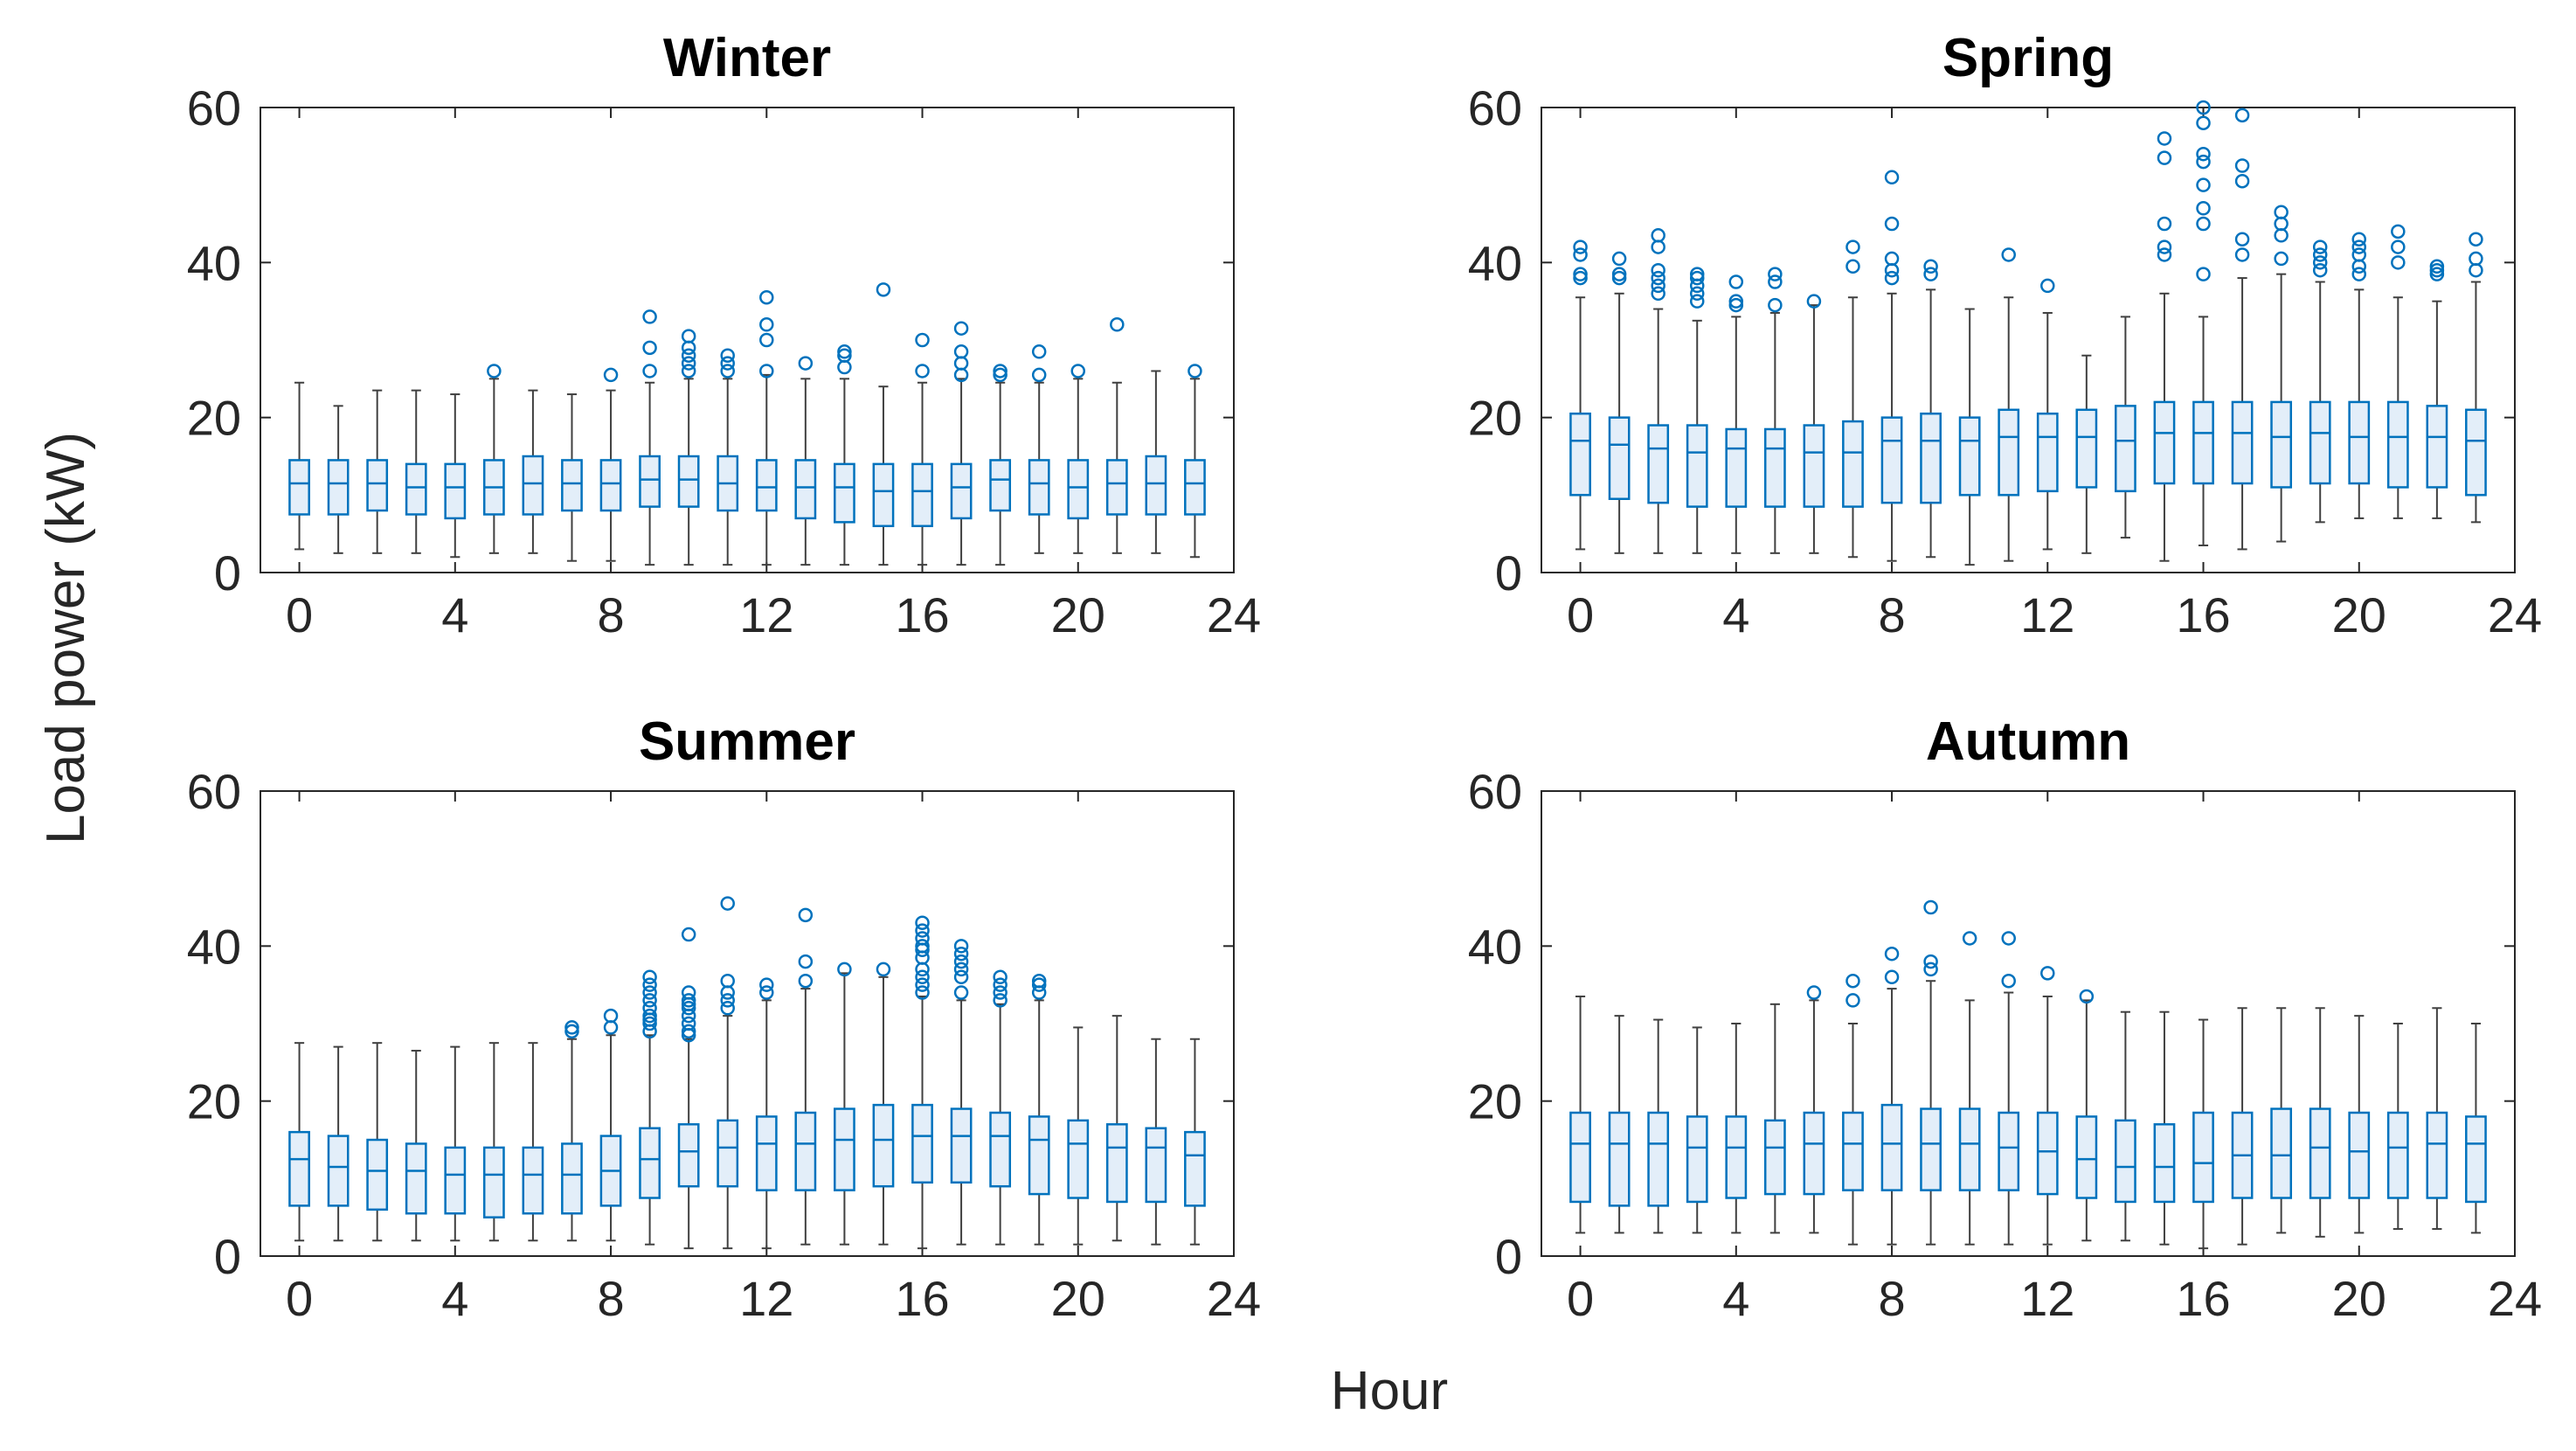 The height and width of the screenshot is (1451, 2576). I want to click on y-tick-label: 20, so click(1495, 419).